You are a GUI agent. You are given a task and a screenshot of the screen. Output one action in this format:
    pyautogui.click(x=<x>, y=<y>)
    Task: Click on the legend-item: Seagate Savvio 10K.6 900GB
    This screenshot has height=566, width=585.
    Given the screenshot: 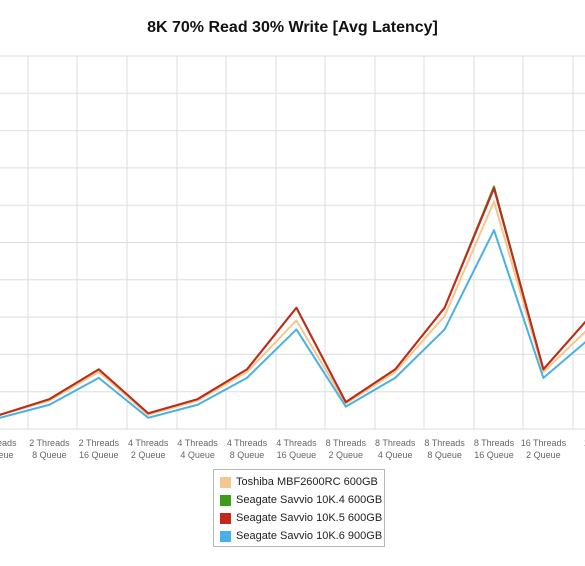 What is the action you would take?
    pyautogui.click(x=302, y=536)
    